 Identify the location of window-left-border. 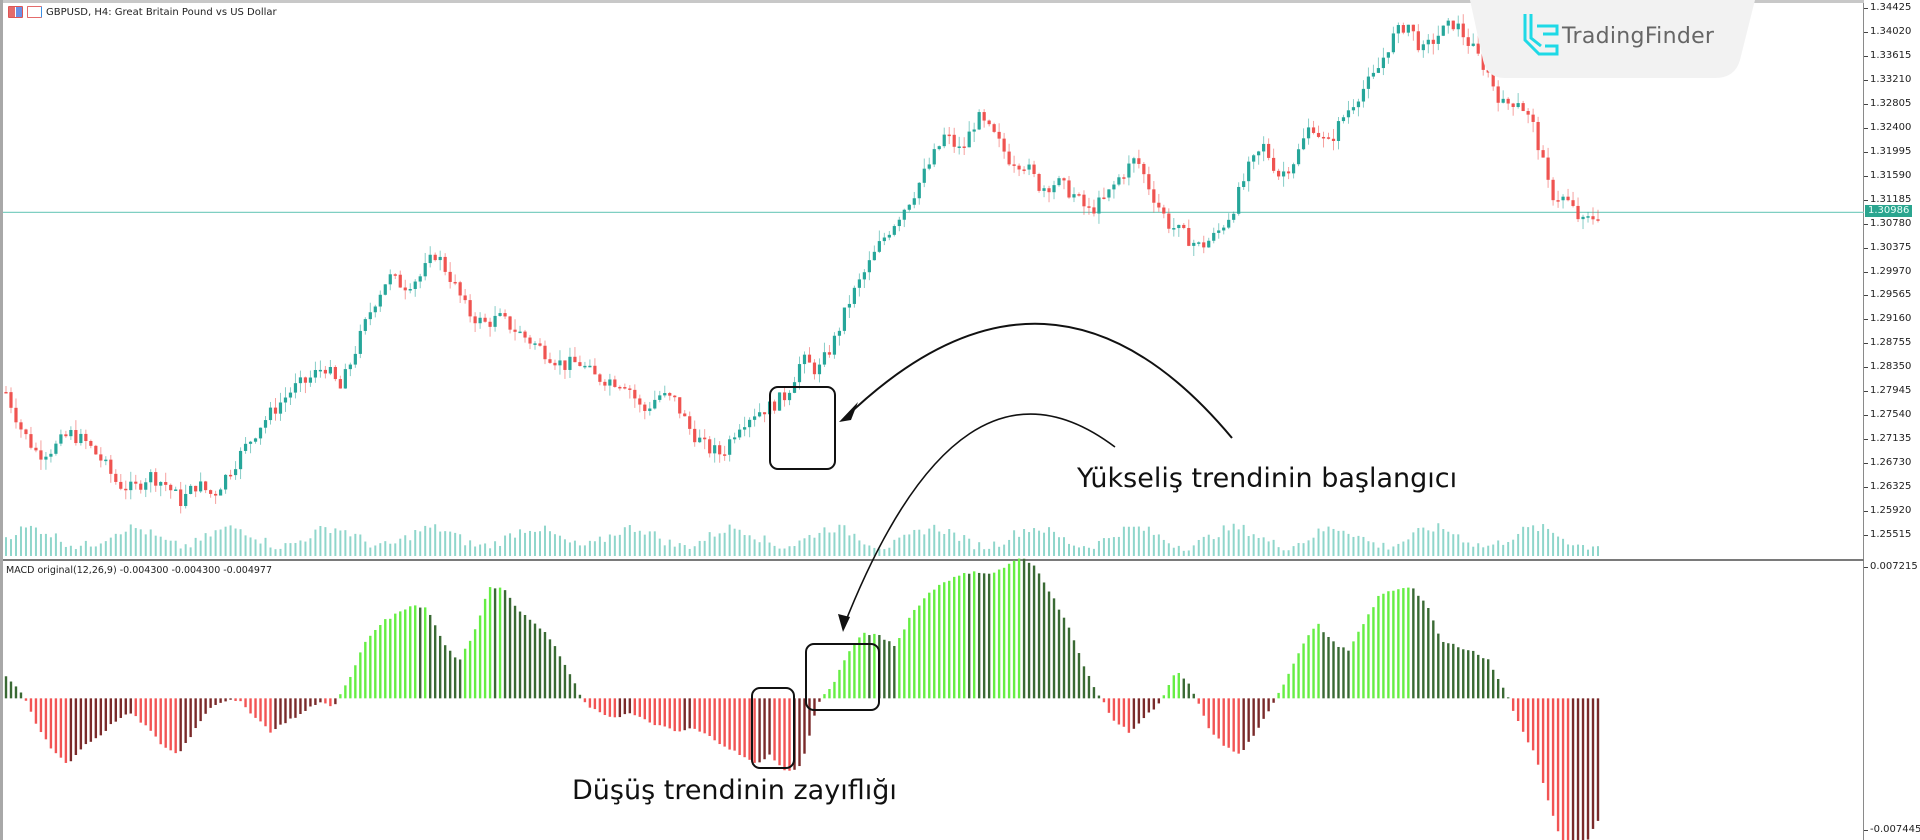
(1, 420).